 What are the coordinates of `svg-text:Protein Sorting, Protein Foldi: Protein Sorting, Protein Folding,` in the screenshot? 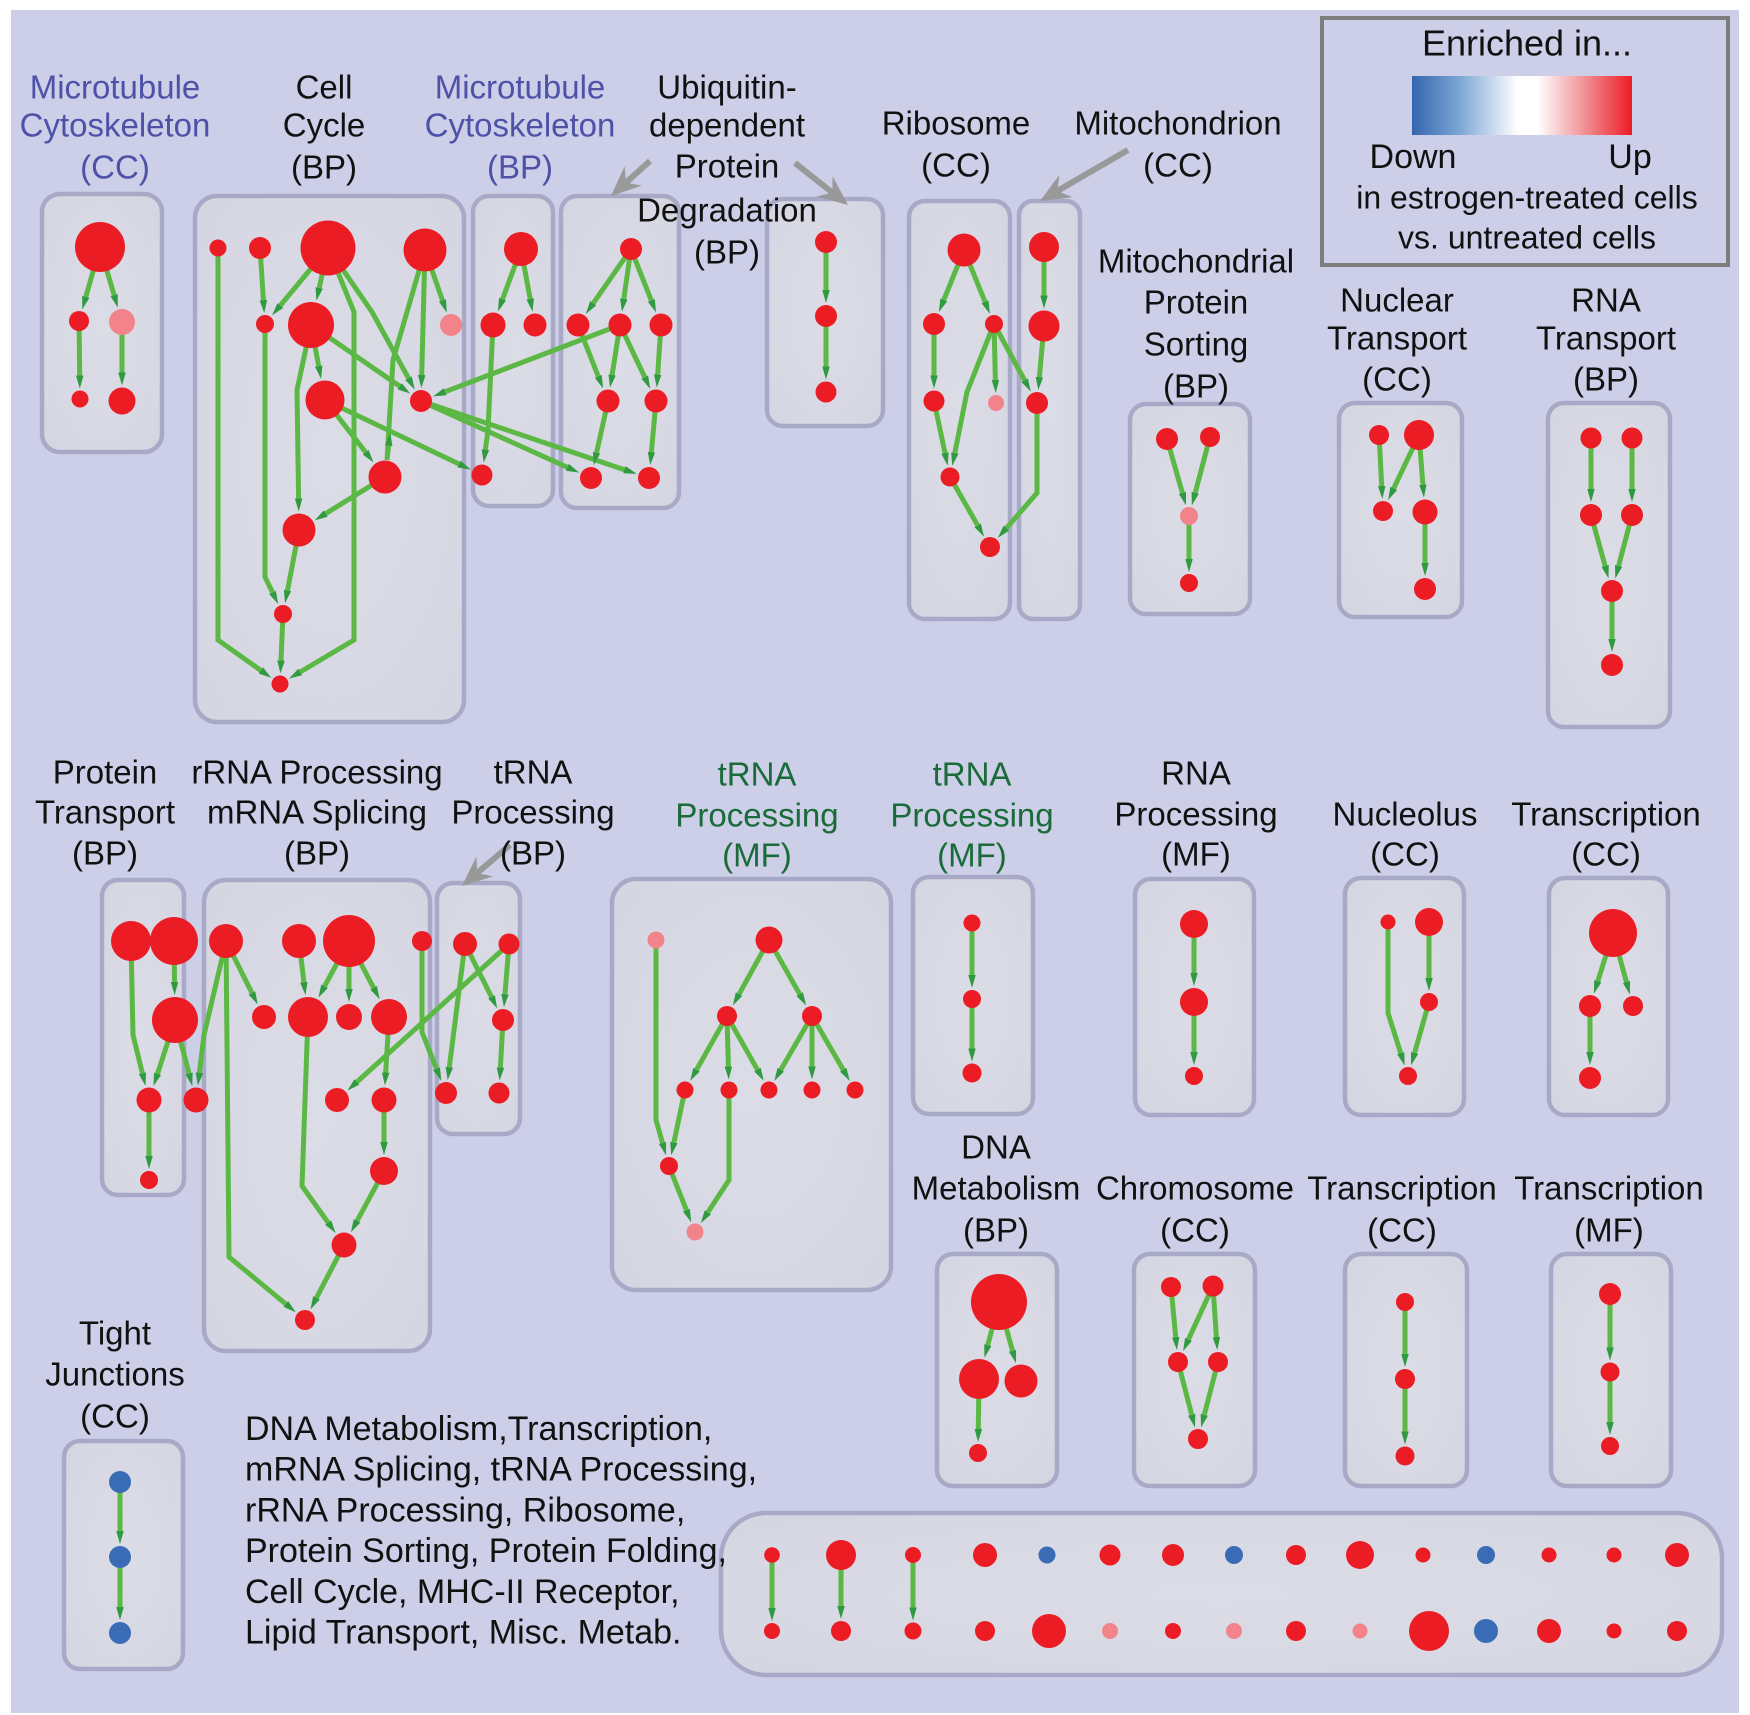 It's located at (486, 1551).